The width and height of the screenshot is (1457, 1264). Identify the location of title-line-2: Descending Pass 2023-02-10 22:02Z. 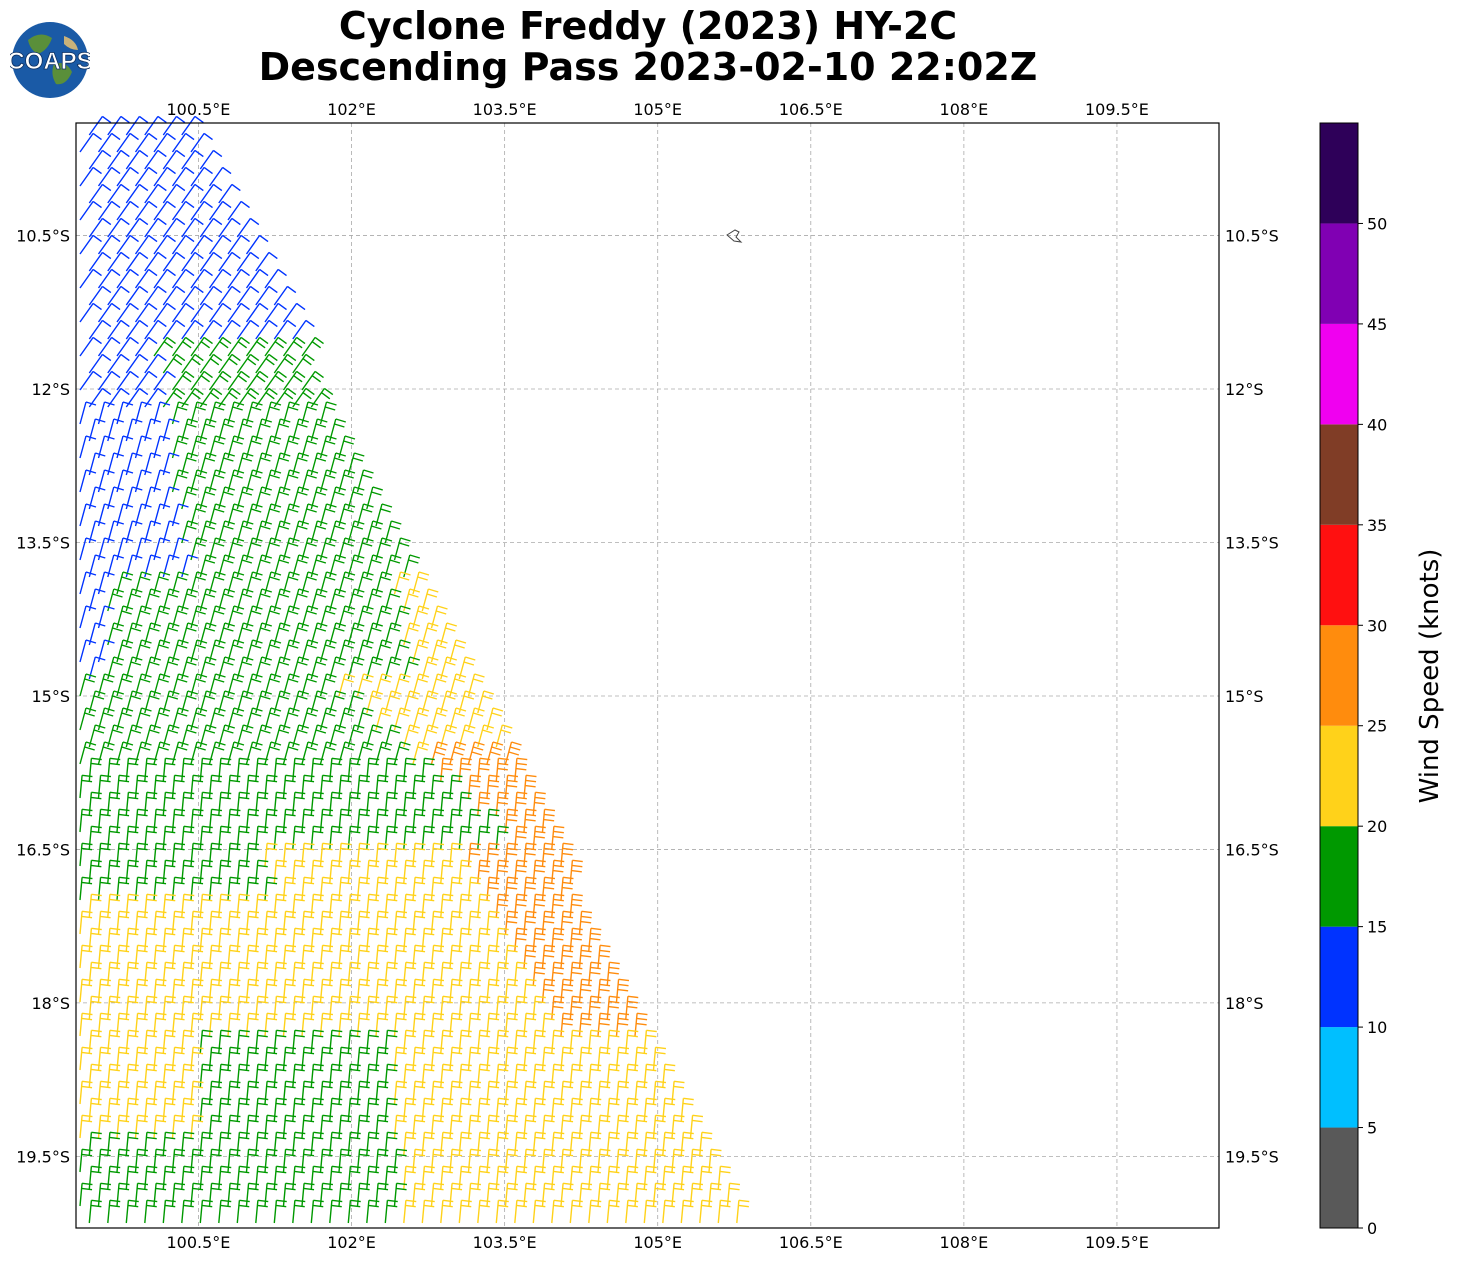
(648, 67).